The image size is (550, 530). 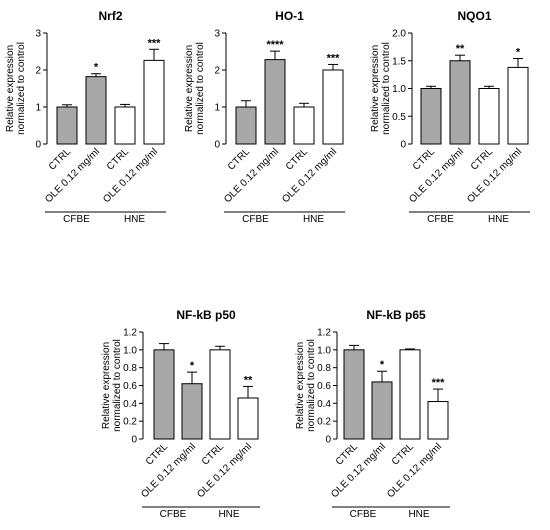 What do you see at coordinates (110, 16) in the screenshot?
I see `chart-title: Nrf2` at bounding box center [110, 16].